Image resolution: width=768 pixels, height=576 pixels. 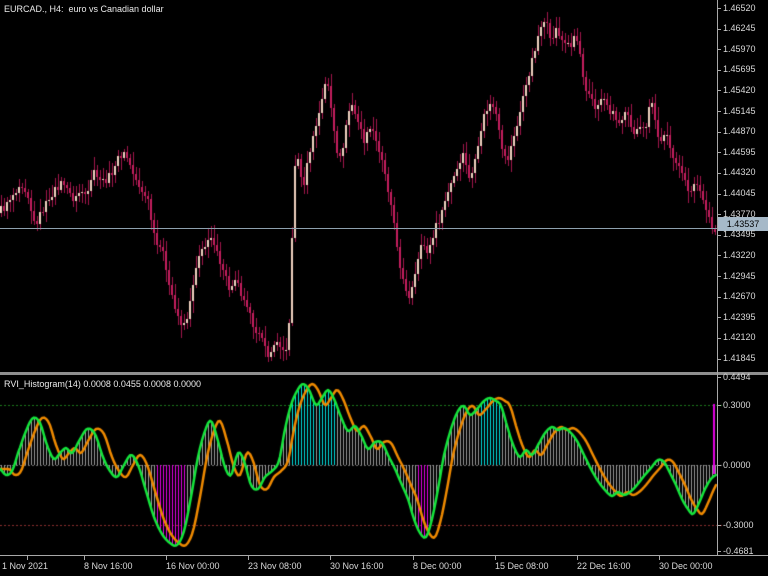 I want to click on chart-title: EURCAD., H4: euro vs Canadian dollar, so click(x=84, y=9).